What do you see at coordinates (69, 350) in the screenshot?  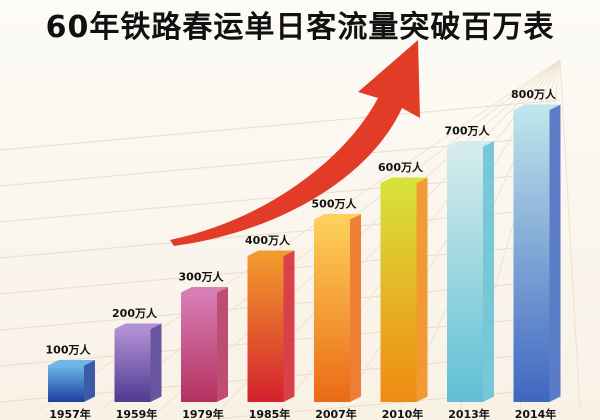 I see `data-label: 100万人` at bounding box center [69, 350].